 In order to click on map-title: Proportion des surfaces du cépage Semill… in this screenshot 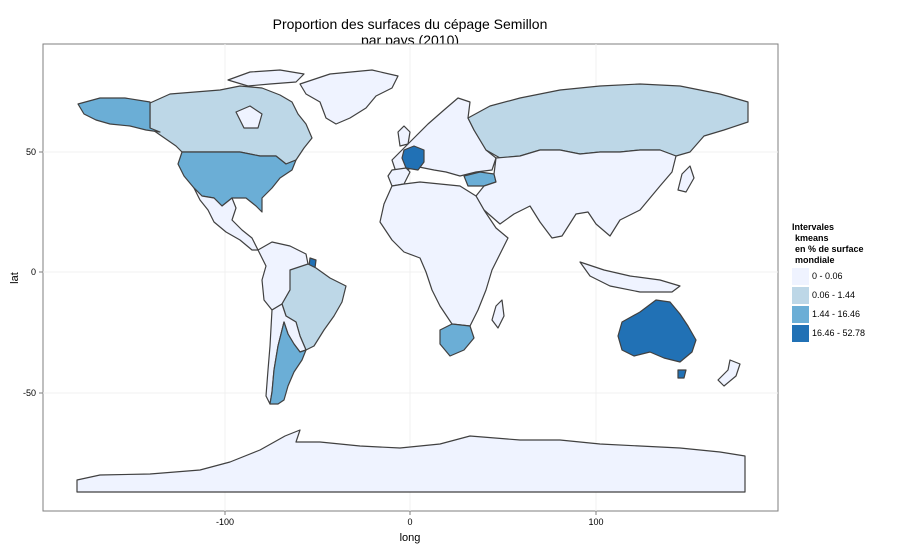, I will do `click(410, 24)`.